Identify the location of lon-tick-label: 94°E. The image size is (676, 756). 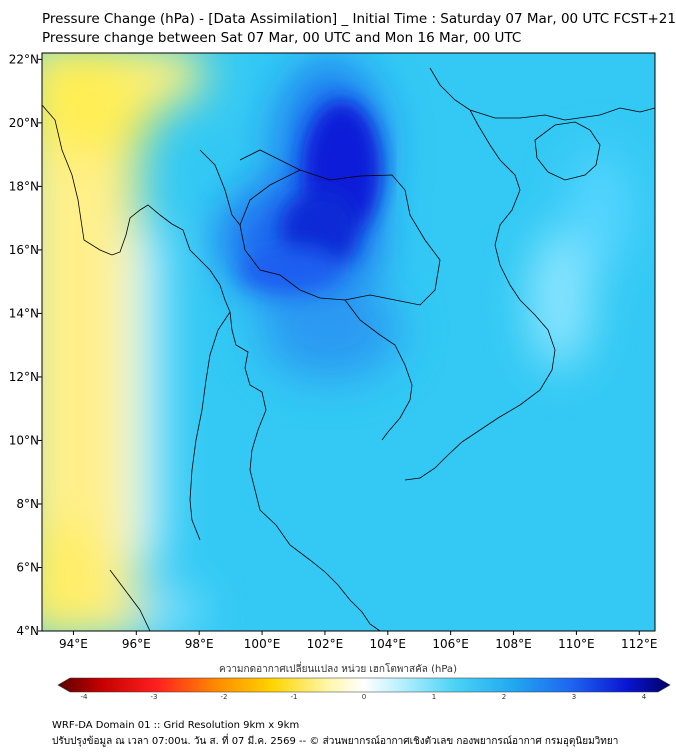
(73, 644).